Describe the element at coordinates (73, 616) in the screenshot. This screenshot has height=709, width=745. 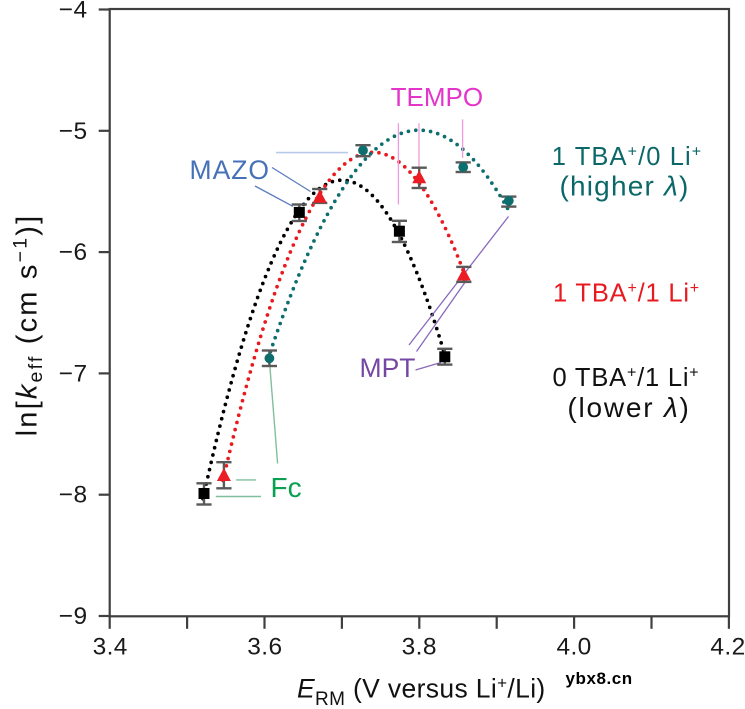
I see `svg-text: −9` at that location.